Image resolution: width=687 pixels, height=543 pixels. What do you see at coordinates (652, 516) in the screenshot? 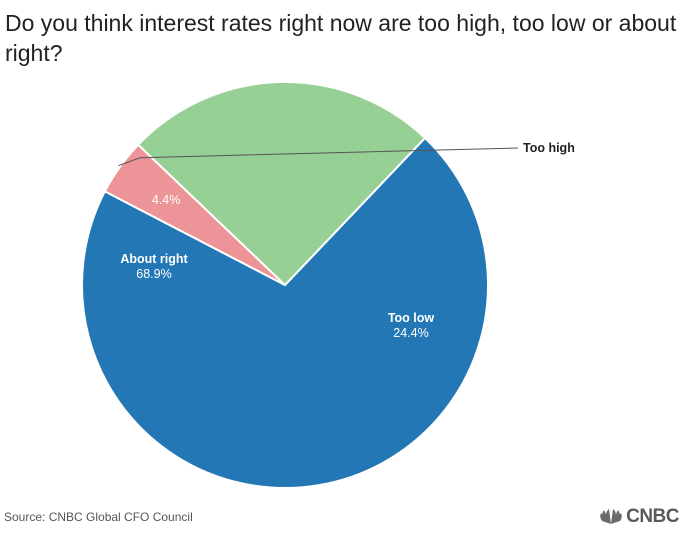
I see `logo-text: CNBC` at bounding box center [652, 516].